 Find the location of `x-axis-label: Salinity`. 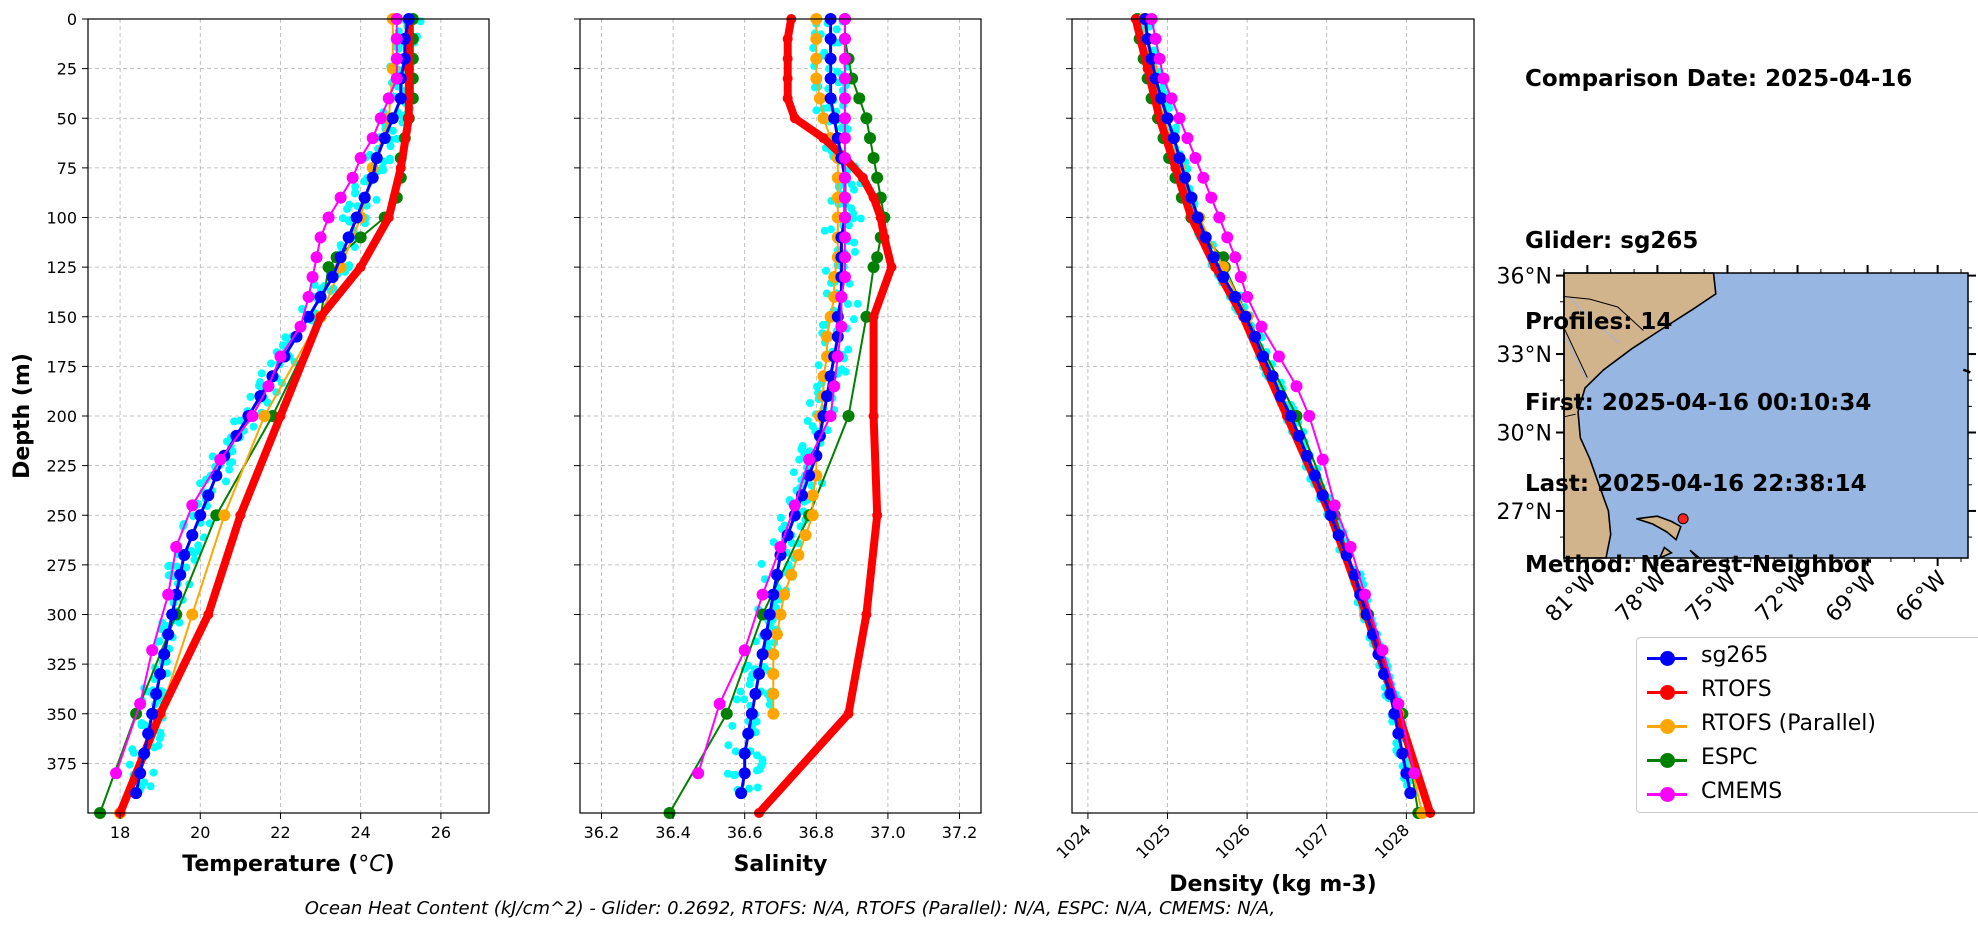

x-axis-label: Salinity is located at coordinates (781, 864).